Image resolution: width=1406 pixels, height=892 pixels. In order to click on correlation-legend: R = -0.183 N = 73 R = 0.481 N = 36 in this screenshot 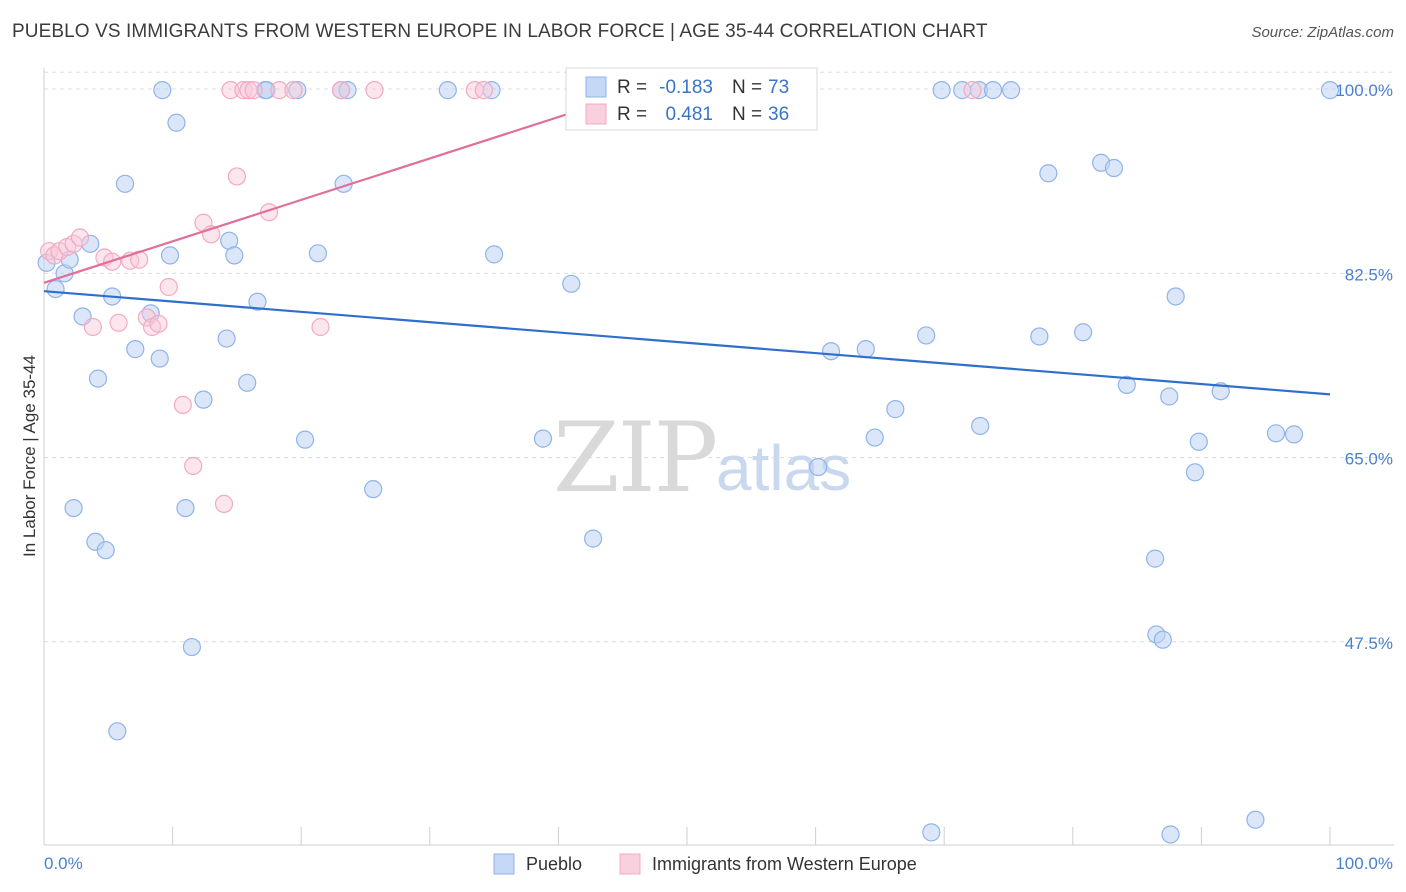, I will do `click(691, 99)`.